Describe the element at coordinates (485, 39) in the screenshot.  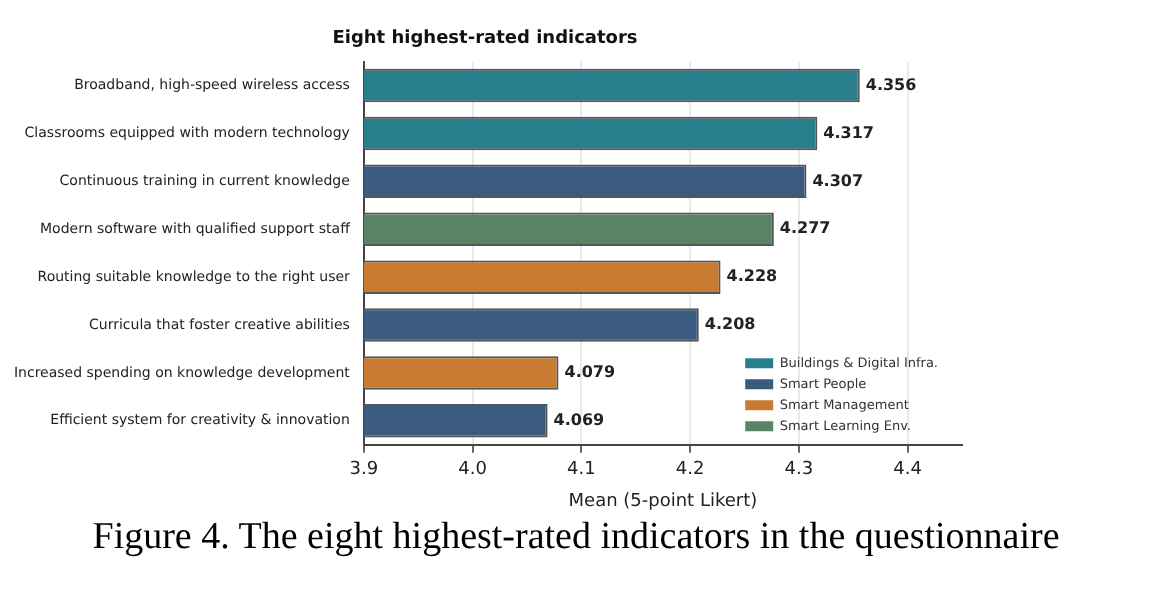
I see `chart-title: Eight highest-rated indicators` at that location.